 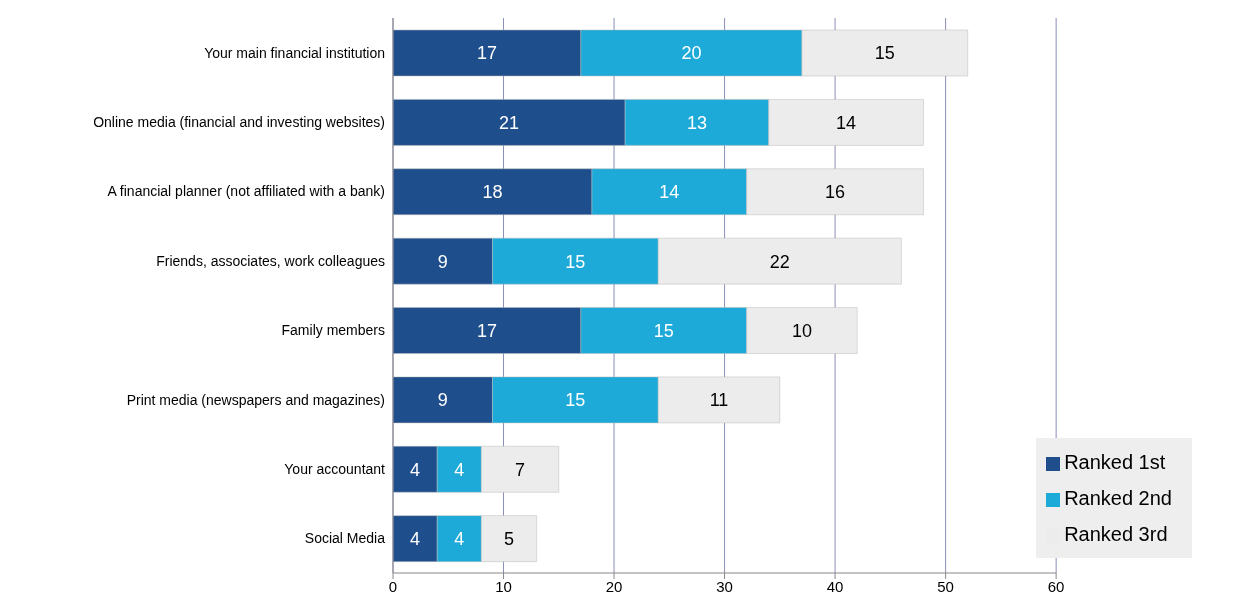 What do you see at coordinates (835, 192) in the screenshot?
I see `data-label: 16` at bounding box center [835, 192].